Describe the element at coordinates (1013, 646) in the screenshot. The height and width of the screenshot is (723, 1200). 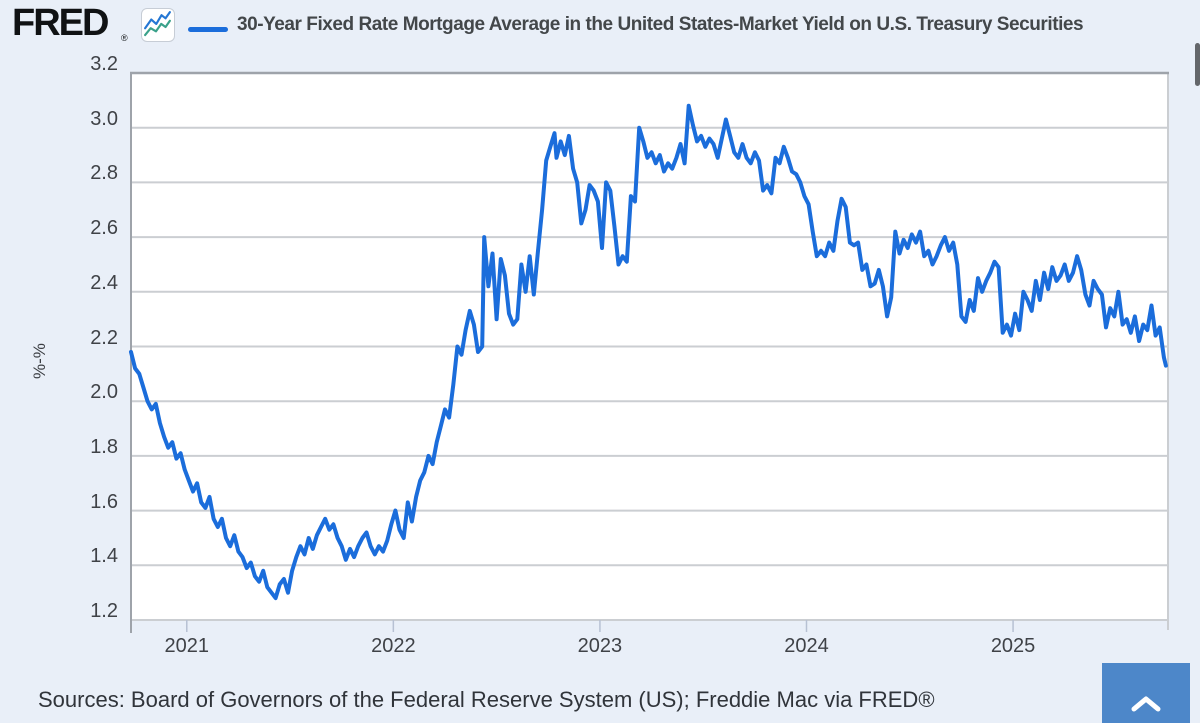
I see `x-tick-label: 2025` at that location.